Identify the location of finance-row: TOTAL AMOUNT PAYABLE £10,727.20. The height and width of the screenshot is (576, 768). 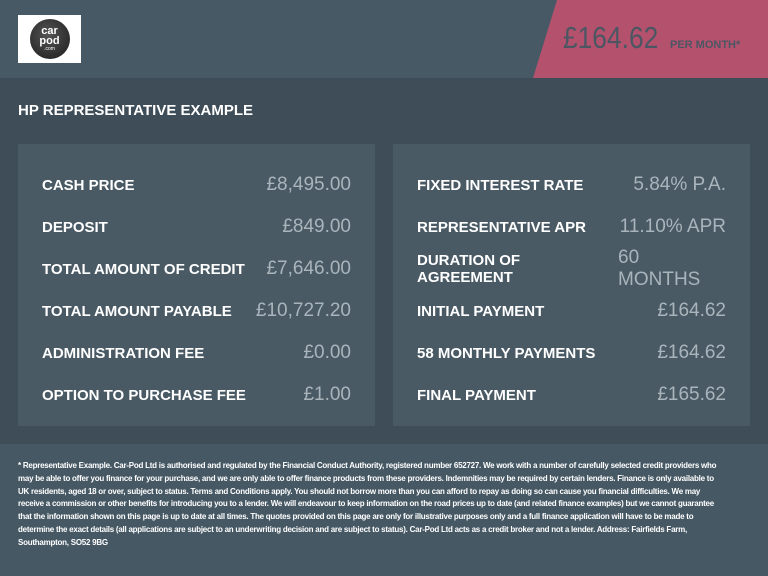
(196, 311).